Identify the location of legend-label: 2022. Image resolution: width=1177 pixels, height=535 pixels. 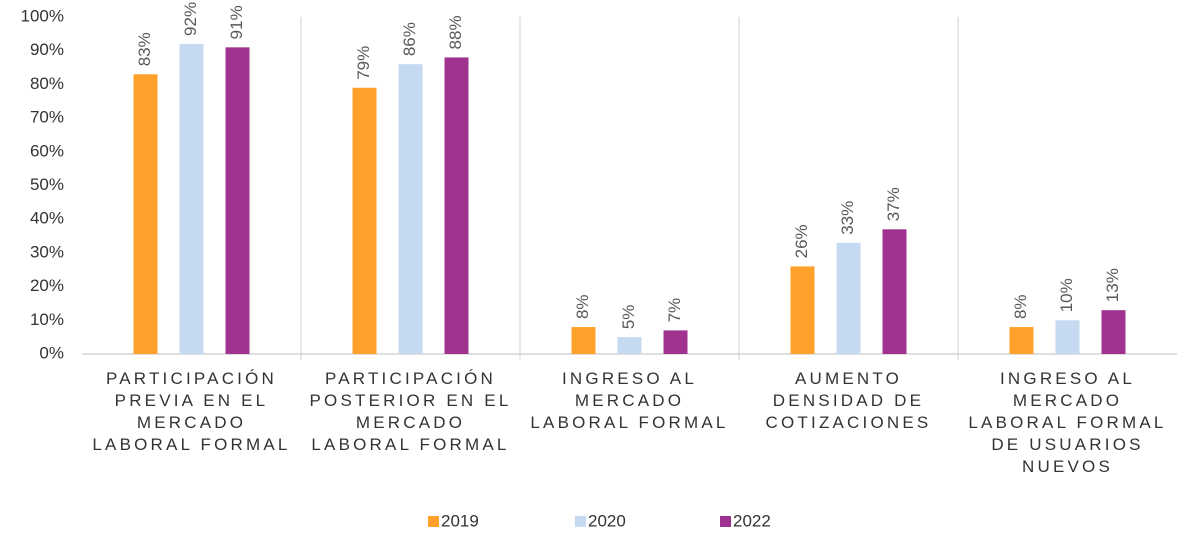
(752, 520).